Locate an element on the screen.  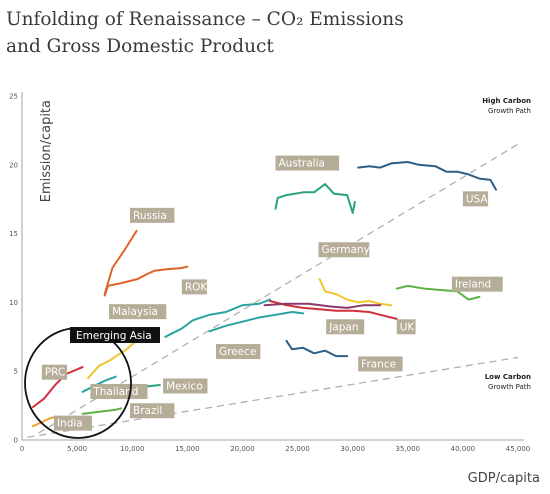
reference-line is located at coordinates (273, 397).